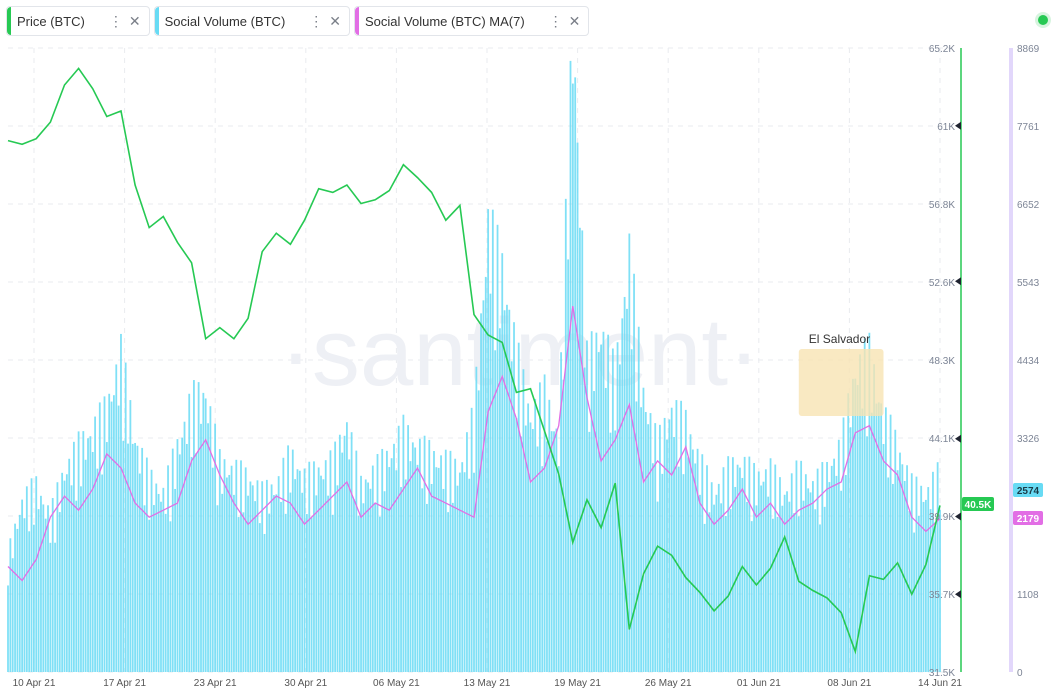 Image resolution: width=1056 pixels, height=696 pixels. I want to click on last-value-badges: 40.5K 2574 2179, so click(1002, 504).